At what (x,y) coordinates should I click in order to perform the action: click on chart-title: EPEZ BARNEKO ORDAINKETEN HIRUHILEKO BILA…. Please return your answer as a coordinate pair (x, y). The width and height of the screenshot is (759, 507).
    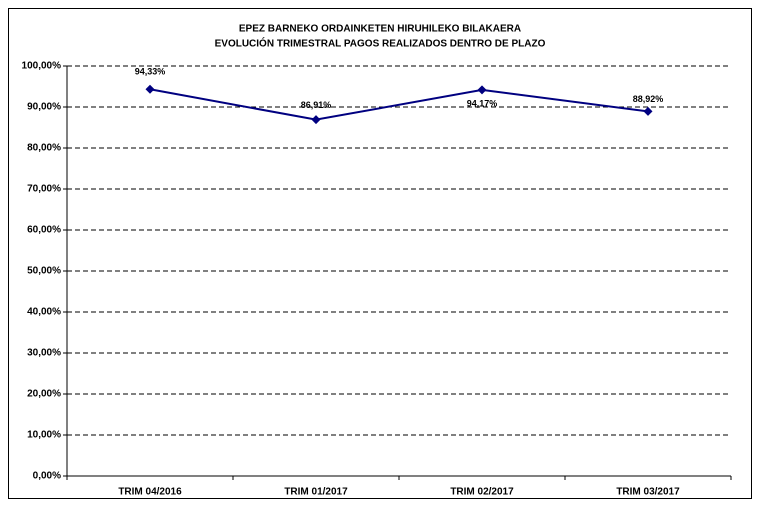
    Looking at the image, I should click on (380, 29).